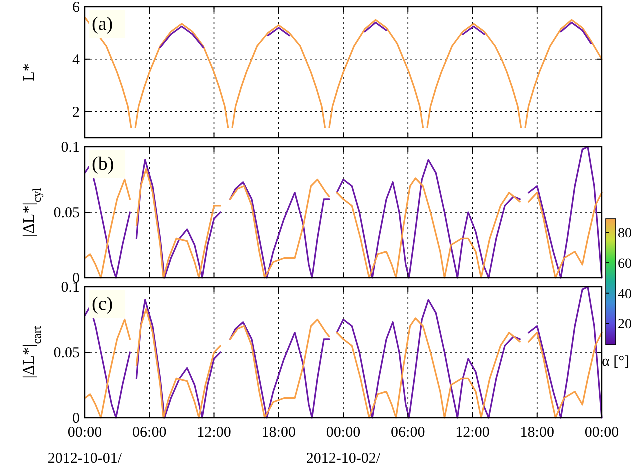  What do you see at coordinates (29, 73) in the screenshot?
I see `y-axis-title: L*` at bounding box center [29, 73].